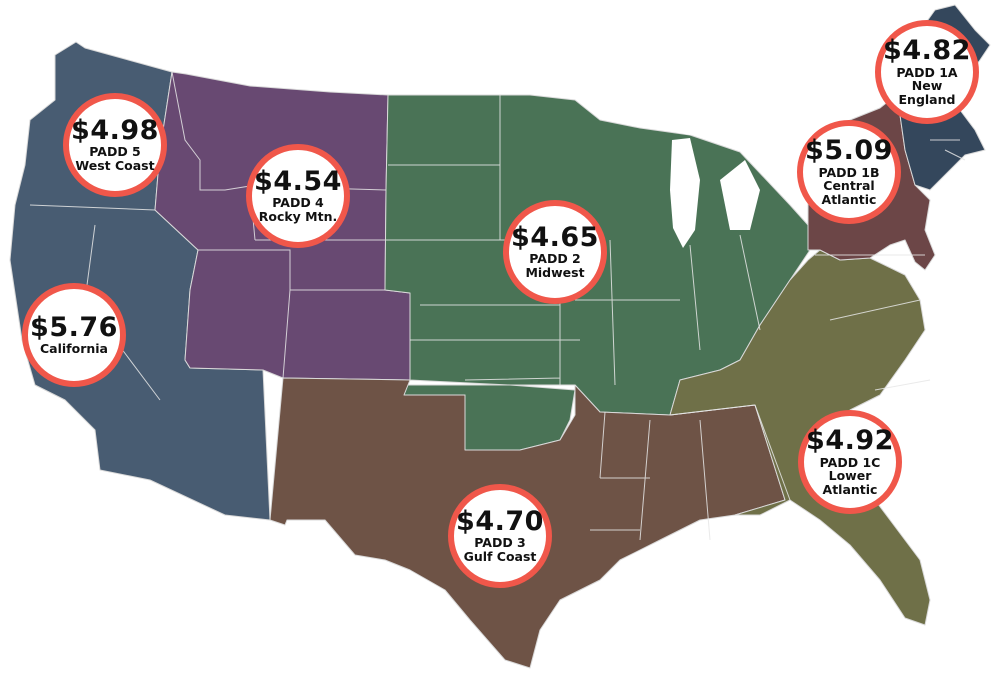 This screenshot has height=676, width=1000. I want to click on label-padd1b-line1: PADD 1B, so click(849, 172).